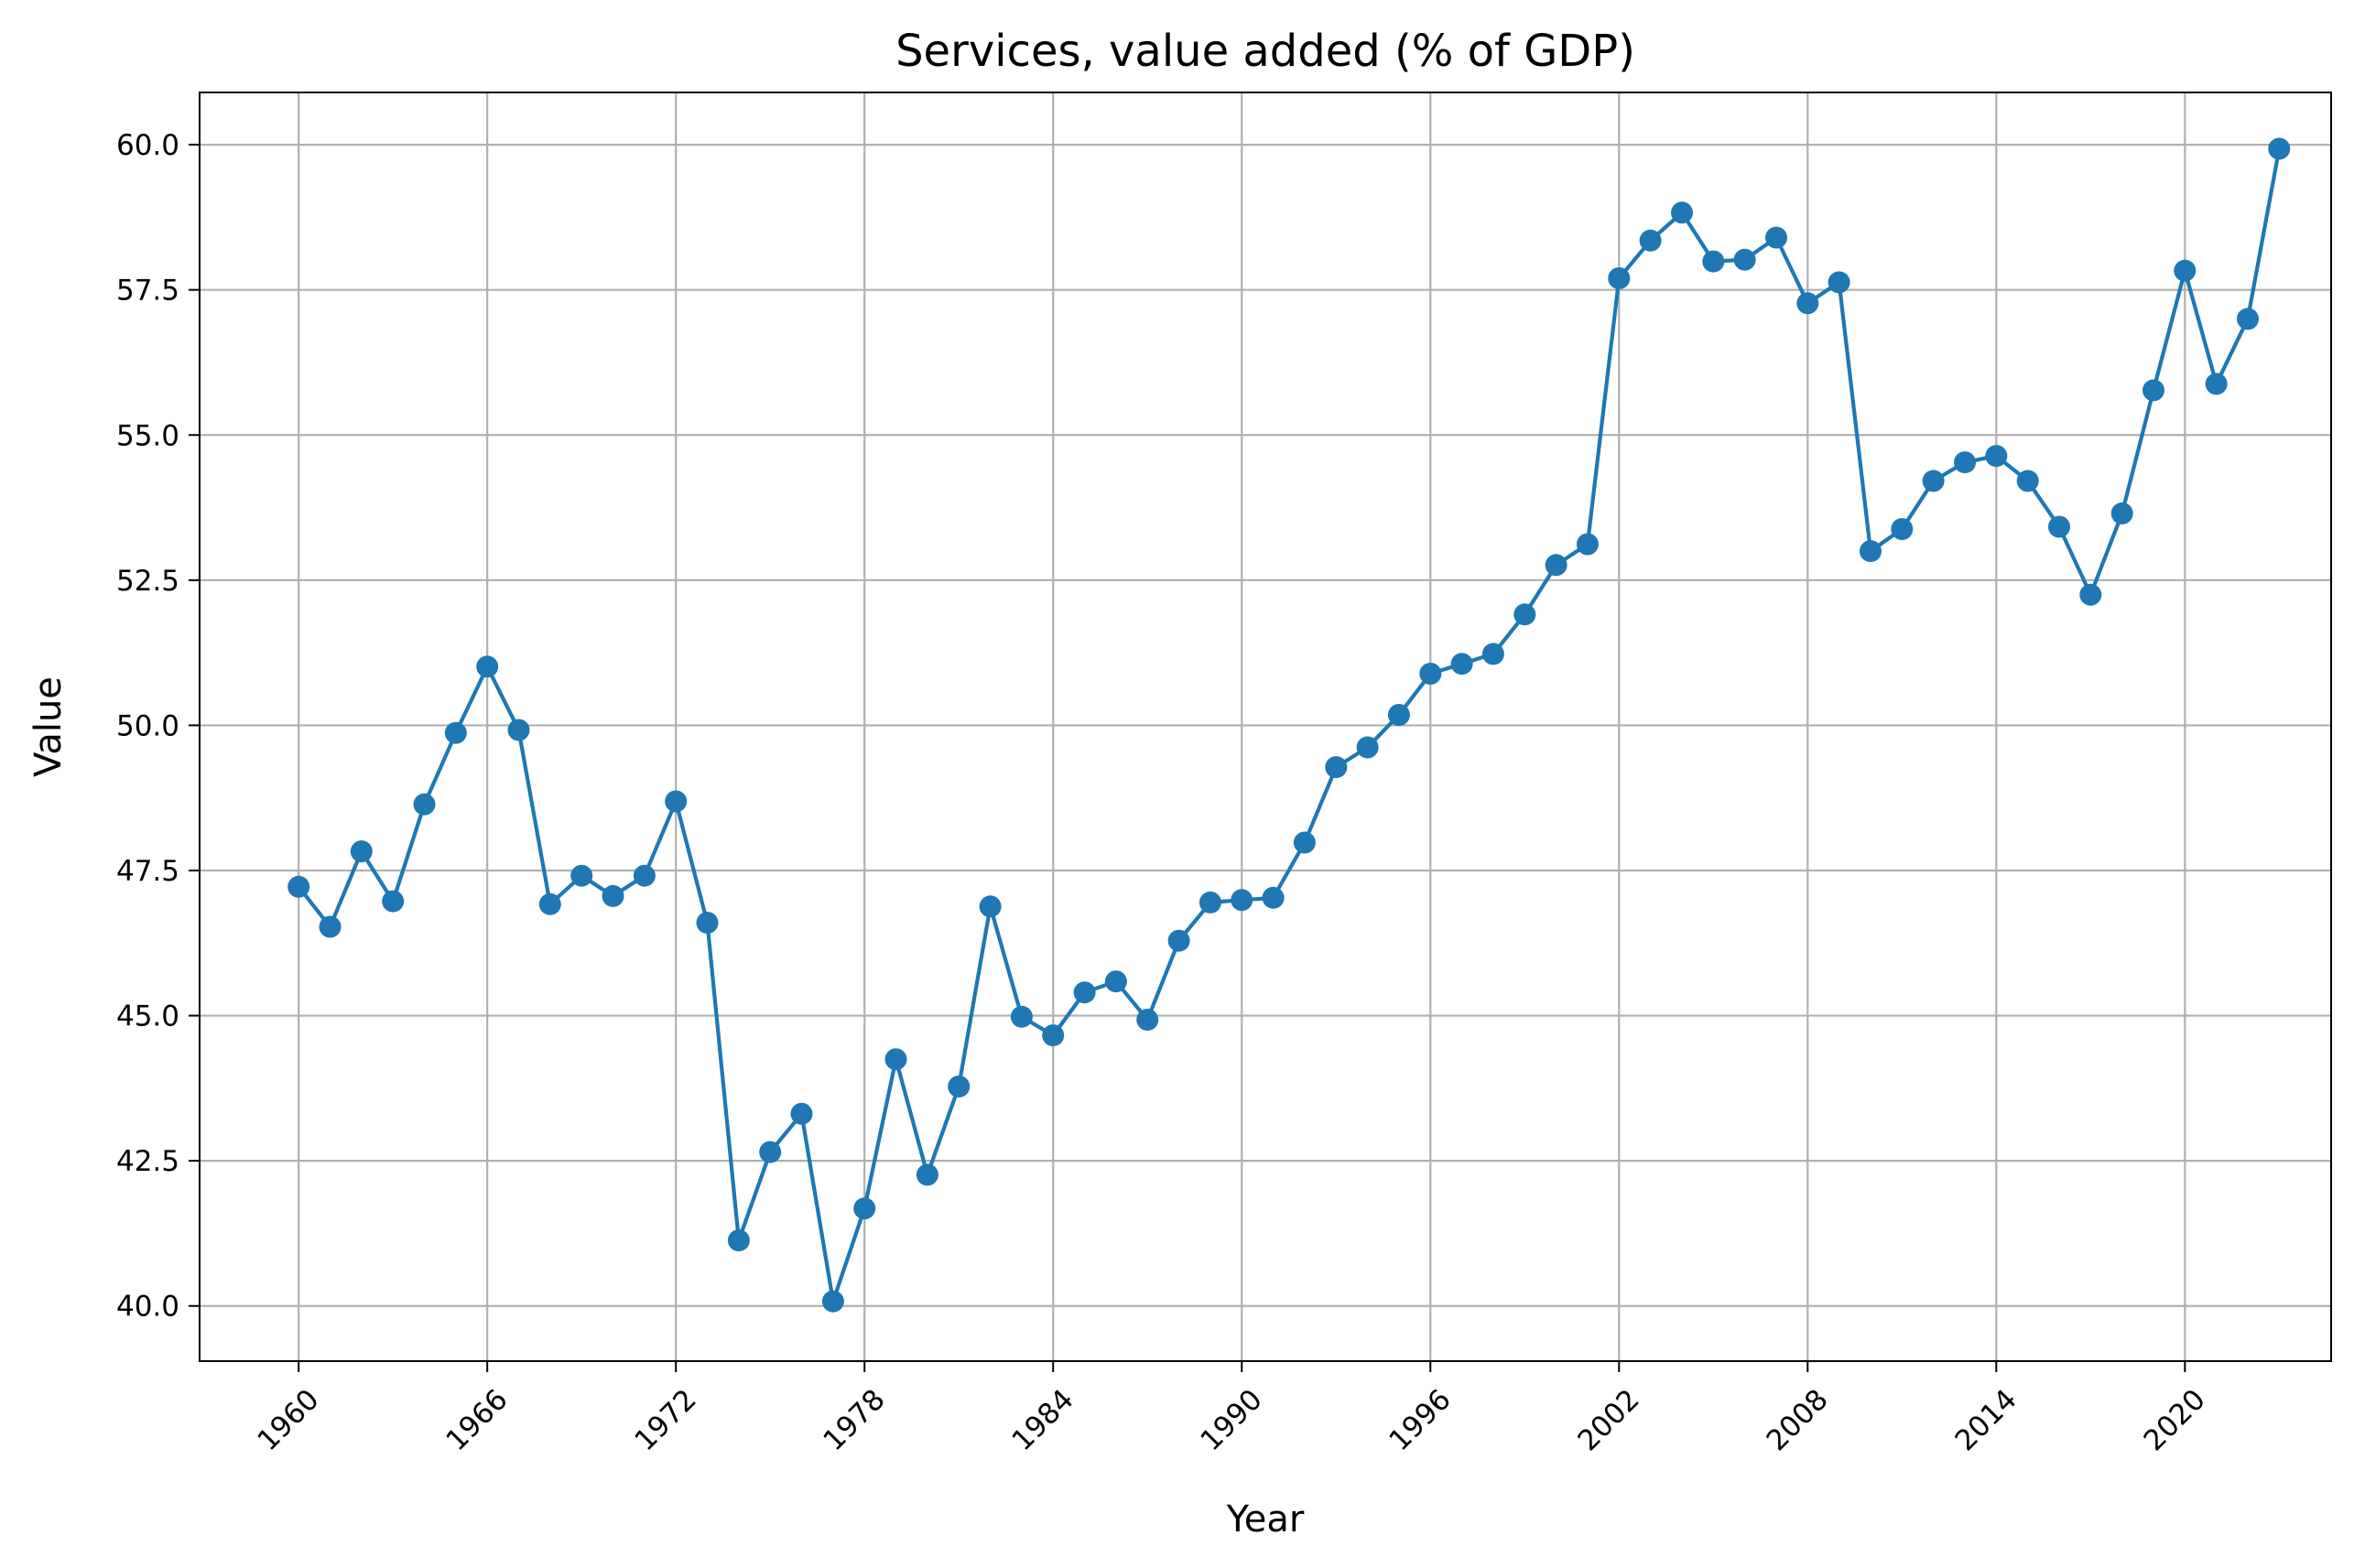 Image resolution: width=2354 pixels, height=1568 pixels. Describe the element at coordinates (288, 1420) in the screenshot. I see `x-tick-label: 1960` at that location.